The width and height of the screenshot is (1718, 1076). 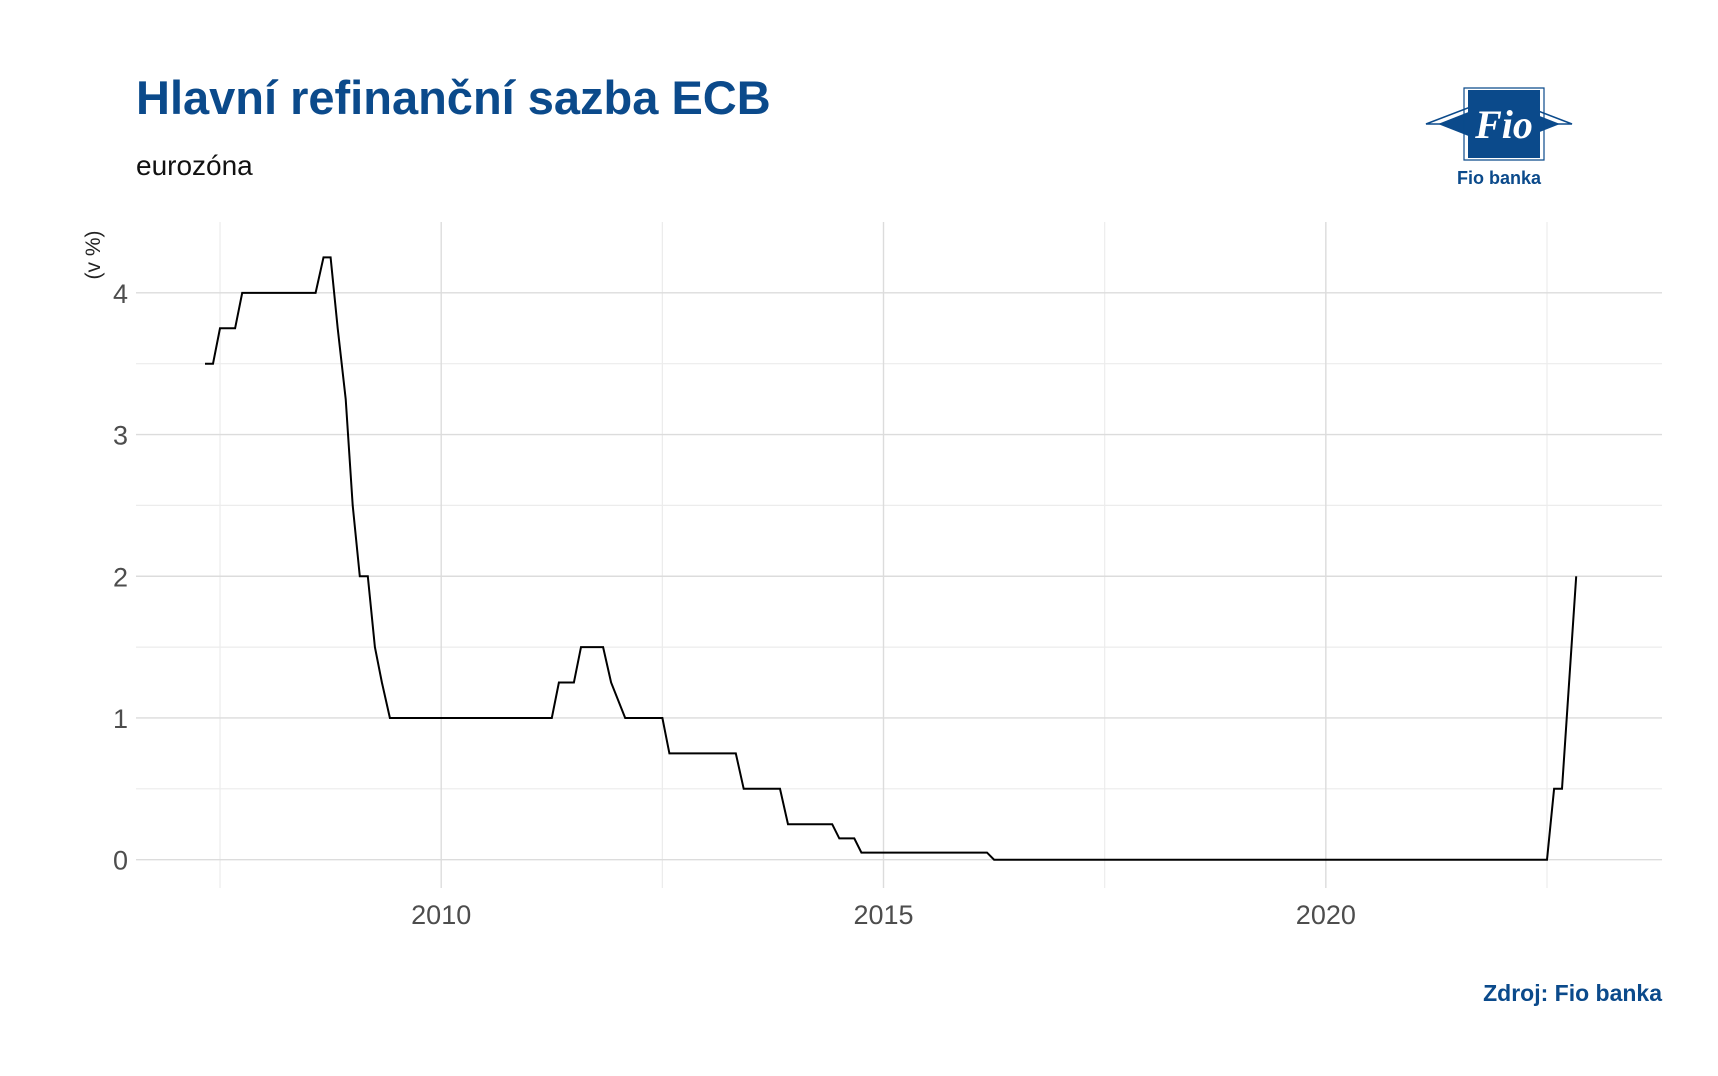 I want to click on y-tick-label: 0, so click(x=120, y=861).